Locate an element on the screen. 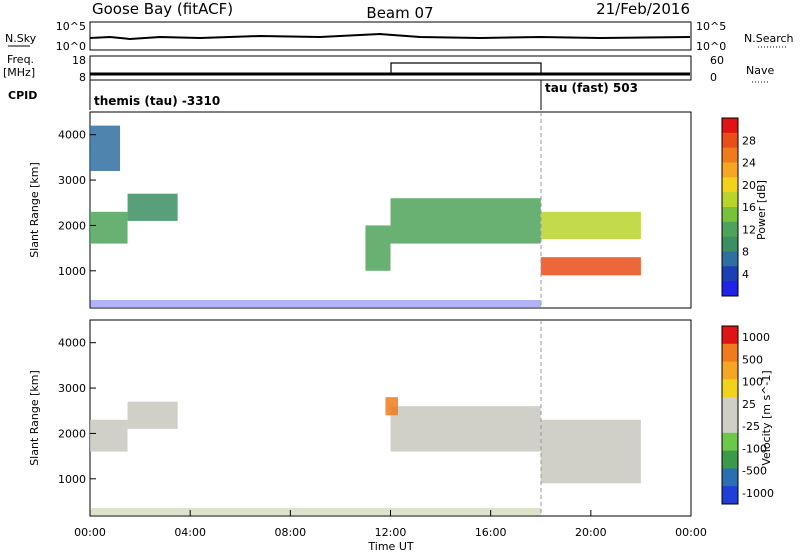 This screenshot has height=554, width=800. colorbar-tick-label: 1000 is located at coordinates (756, 337).